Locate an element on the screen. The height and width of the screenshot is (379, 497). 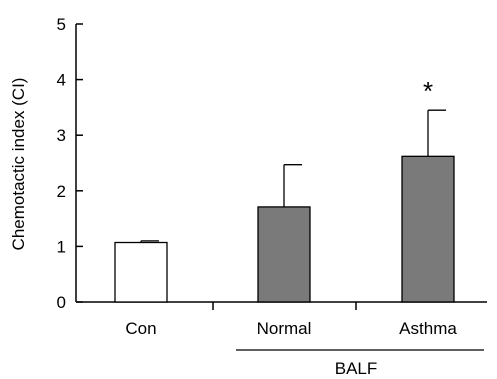
group-label-balf: BALF is located at coordinates (356, 368).